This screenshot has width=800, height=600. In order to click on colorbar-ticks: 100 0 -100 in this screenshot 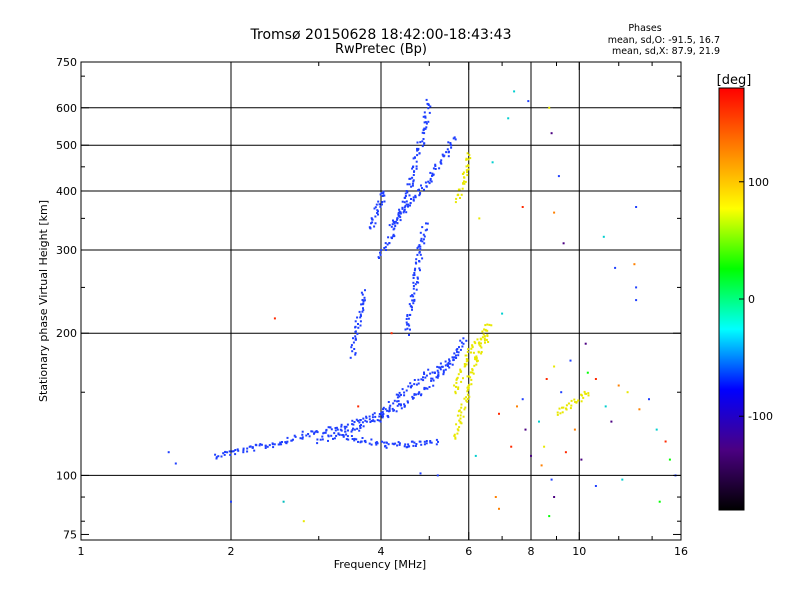, I will do `click(756, 299)`.